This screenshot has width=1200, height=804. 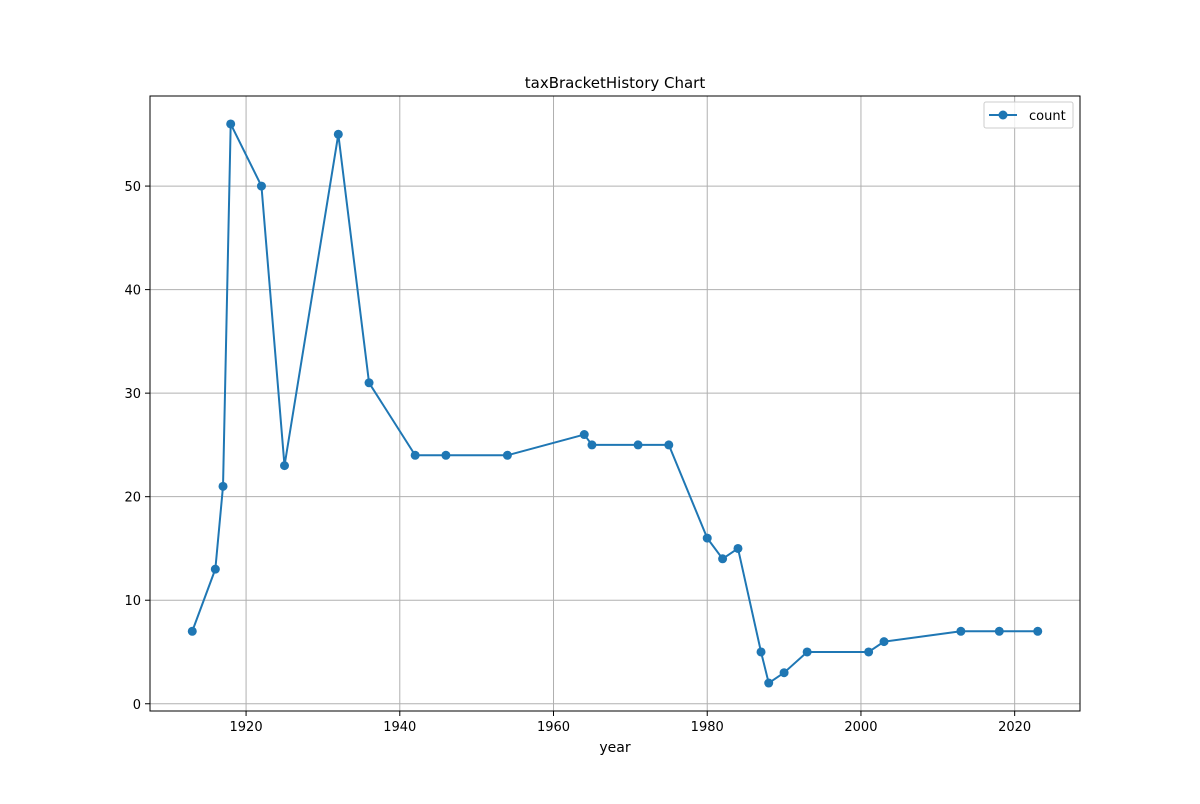 What do you see at coordinates (137, 705) in the screenshot?
I see `y-tick-label: 0` at bounding box center [137, 705].